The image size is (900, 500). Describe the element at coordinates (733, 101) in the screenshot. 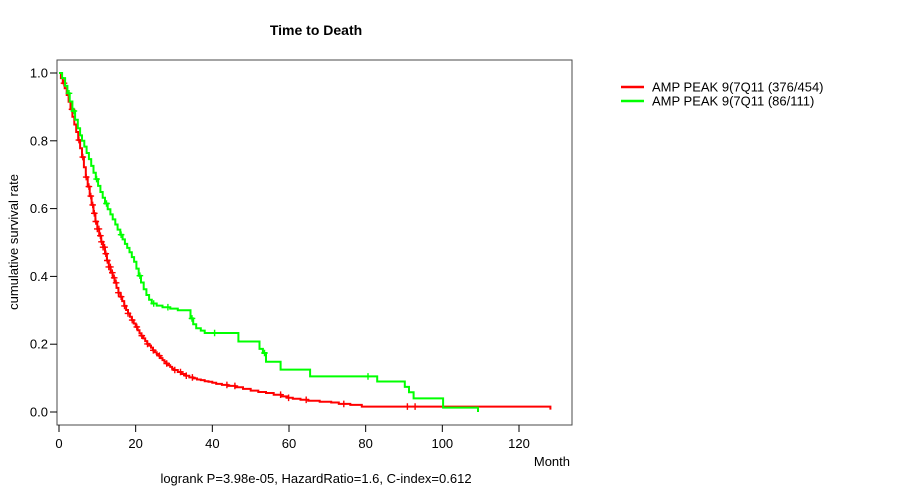

I see `legend-label: AMP PEAK 9(7Q11 (86/111)` at that location.